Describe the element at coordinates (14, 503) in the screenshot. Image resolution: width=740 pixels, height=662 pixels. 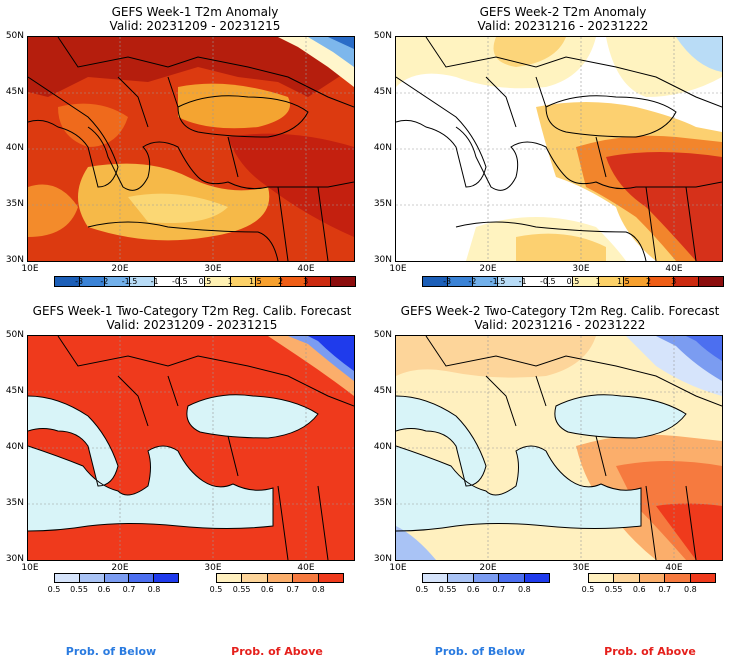
I see `bl-lat-35: 35N` at that location.